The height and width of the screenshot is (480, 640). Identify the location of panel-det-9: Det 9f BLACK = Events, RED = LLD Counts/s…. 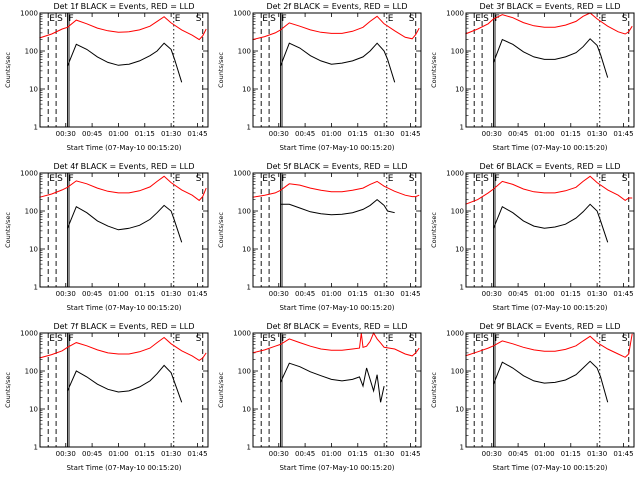
(532, 397).